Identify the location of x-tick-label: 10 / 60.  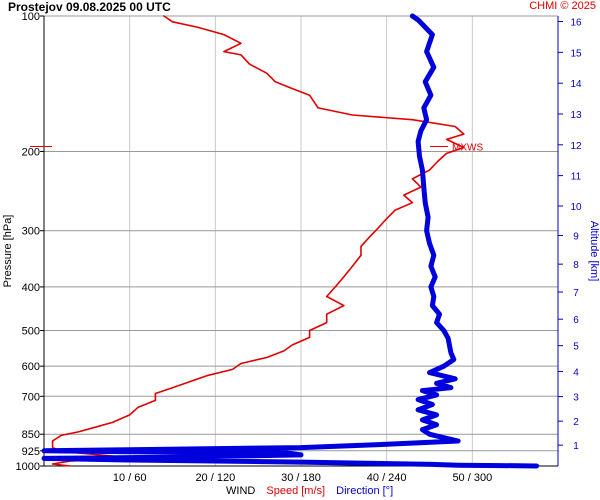
(130, 478).